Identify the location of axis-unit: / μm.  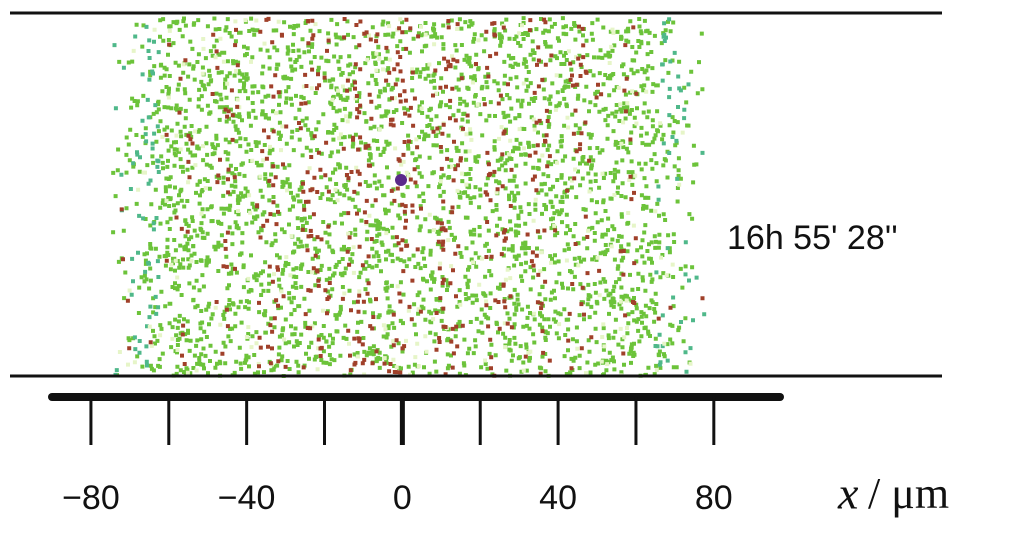
(908, 493).